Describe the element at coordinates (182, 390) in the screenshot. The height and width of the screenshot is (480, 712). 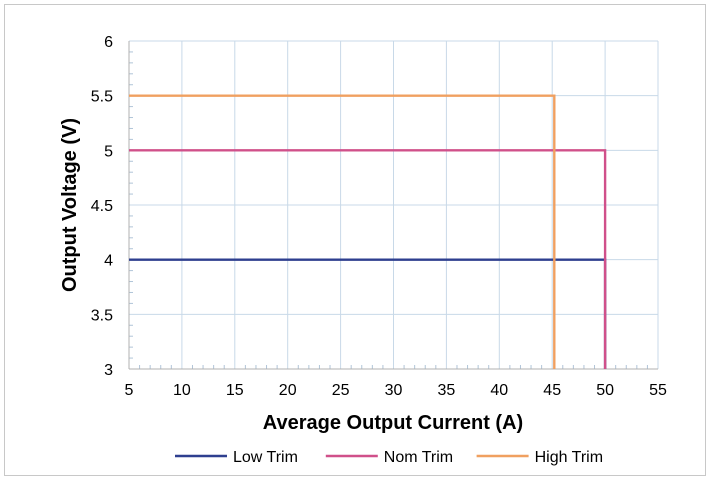
I see `x-tick-label: 10` at that location.